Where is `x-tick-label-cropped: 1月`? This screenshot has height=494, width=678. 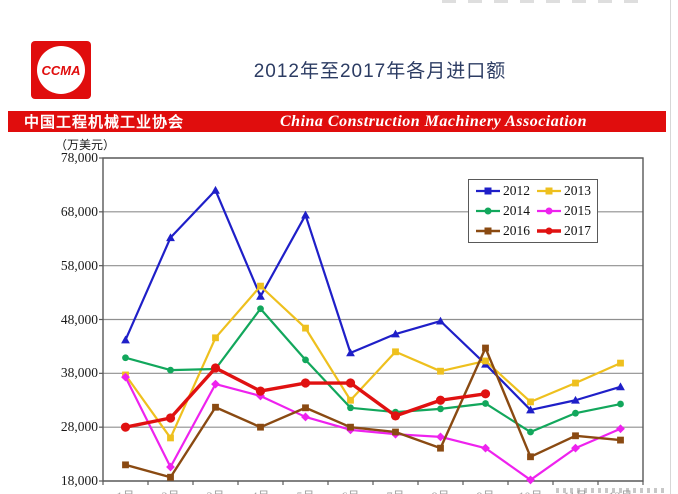
x-tick-label-cropped: 1月 is located at coordinates (126, 490).